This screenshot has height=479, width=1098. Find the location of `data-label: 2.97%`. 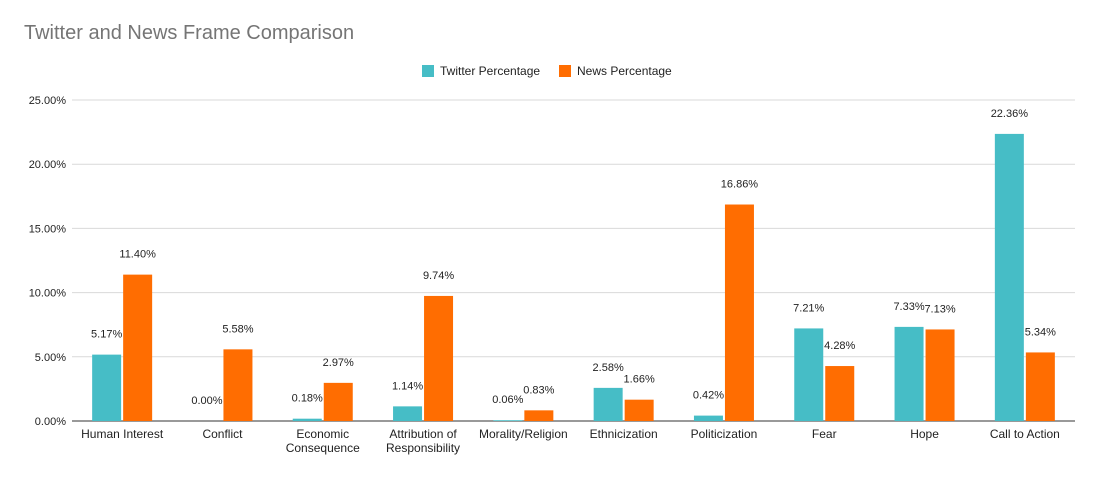

data-label: 2.97% is located at coordinates (338, 363).